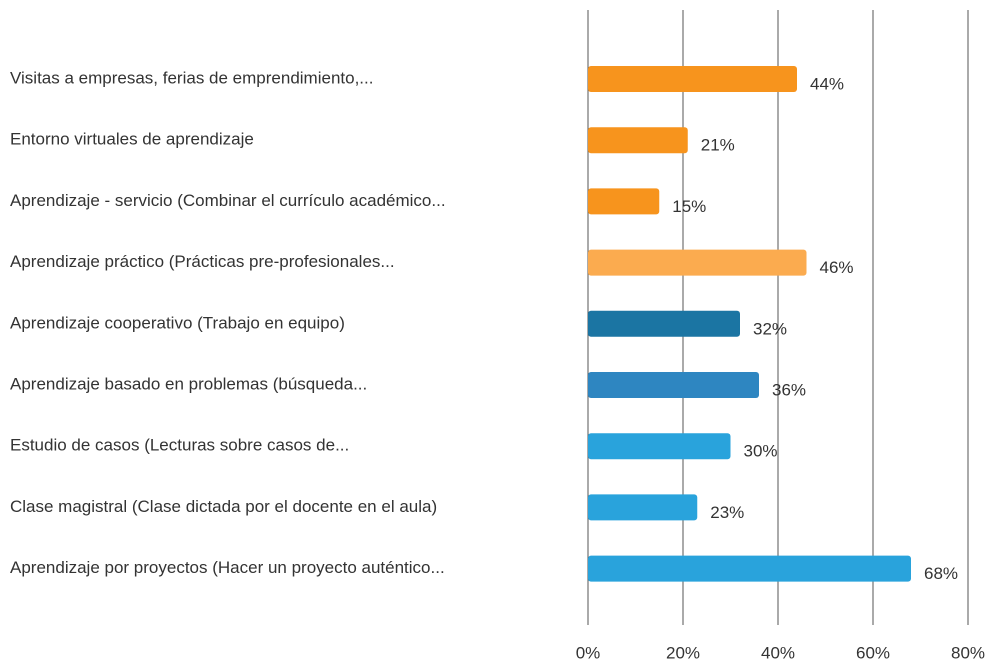 This screenshot has width=997, height=664. Describe the element at coordinates (941, 573) in the screenshot. I see `value-label: 68%` at that location.